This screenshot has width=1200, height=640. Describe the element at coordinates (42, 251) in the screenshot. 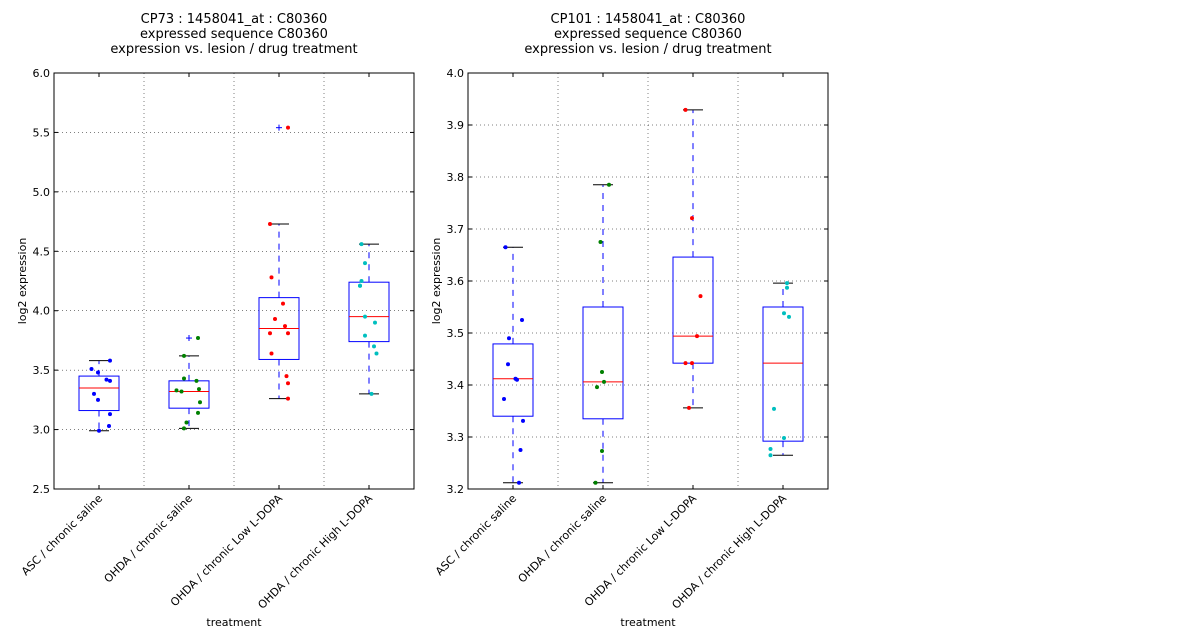

I see `y-tick-label: 4.5` at that location.